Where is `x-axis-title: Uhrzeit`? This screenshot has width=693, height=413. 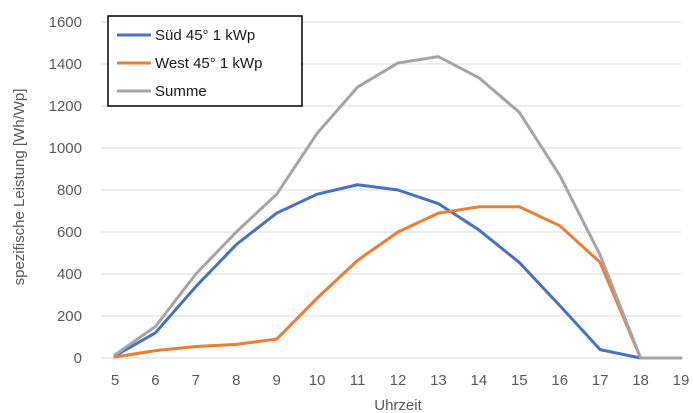
x-axis-title: Uhrzeit is located at coordinates (398, 405).